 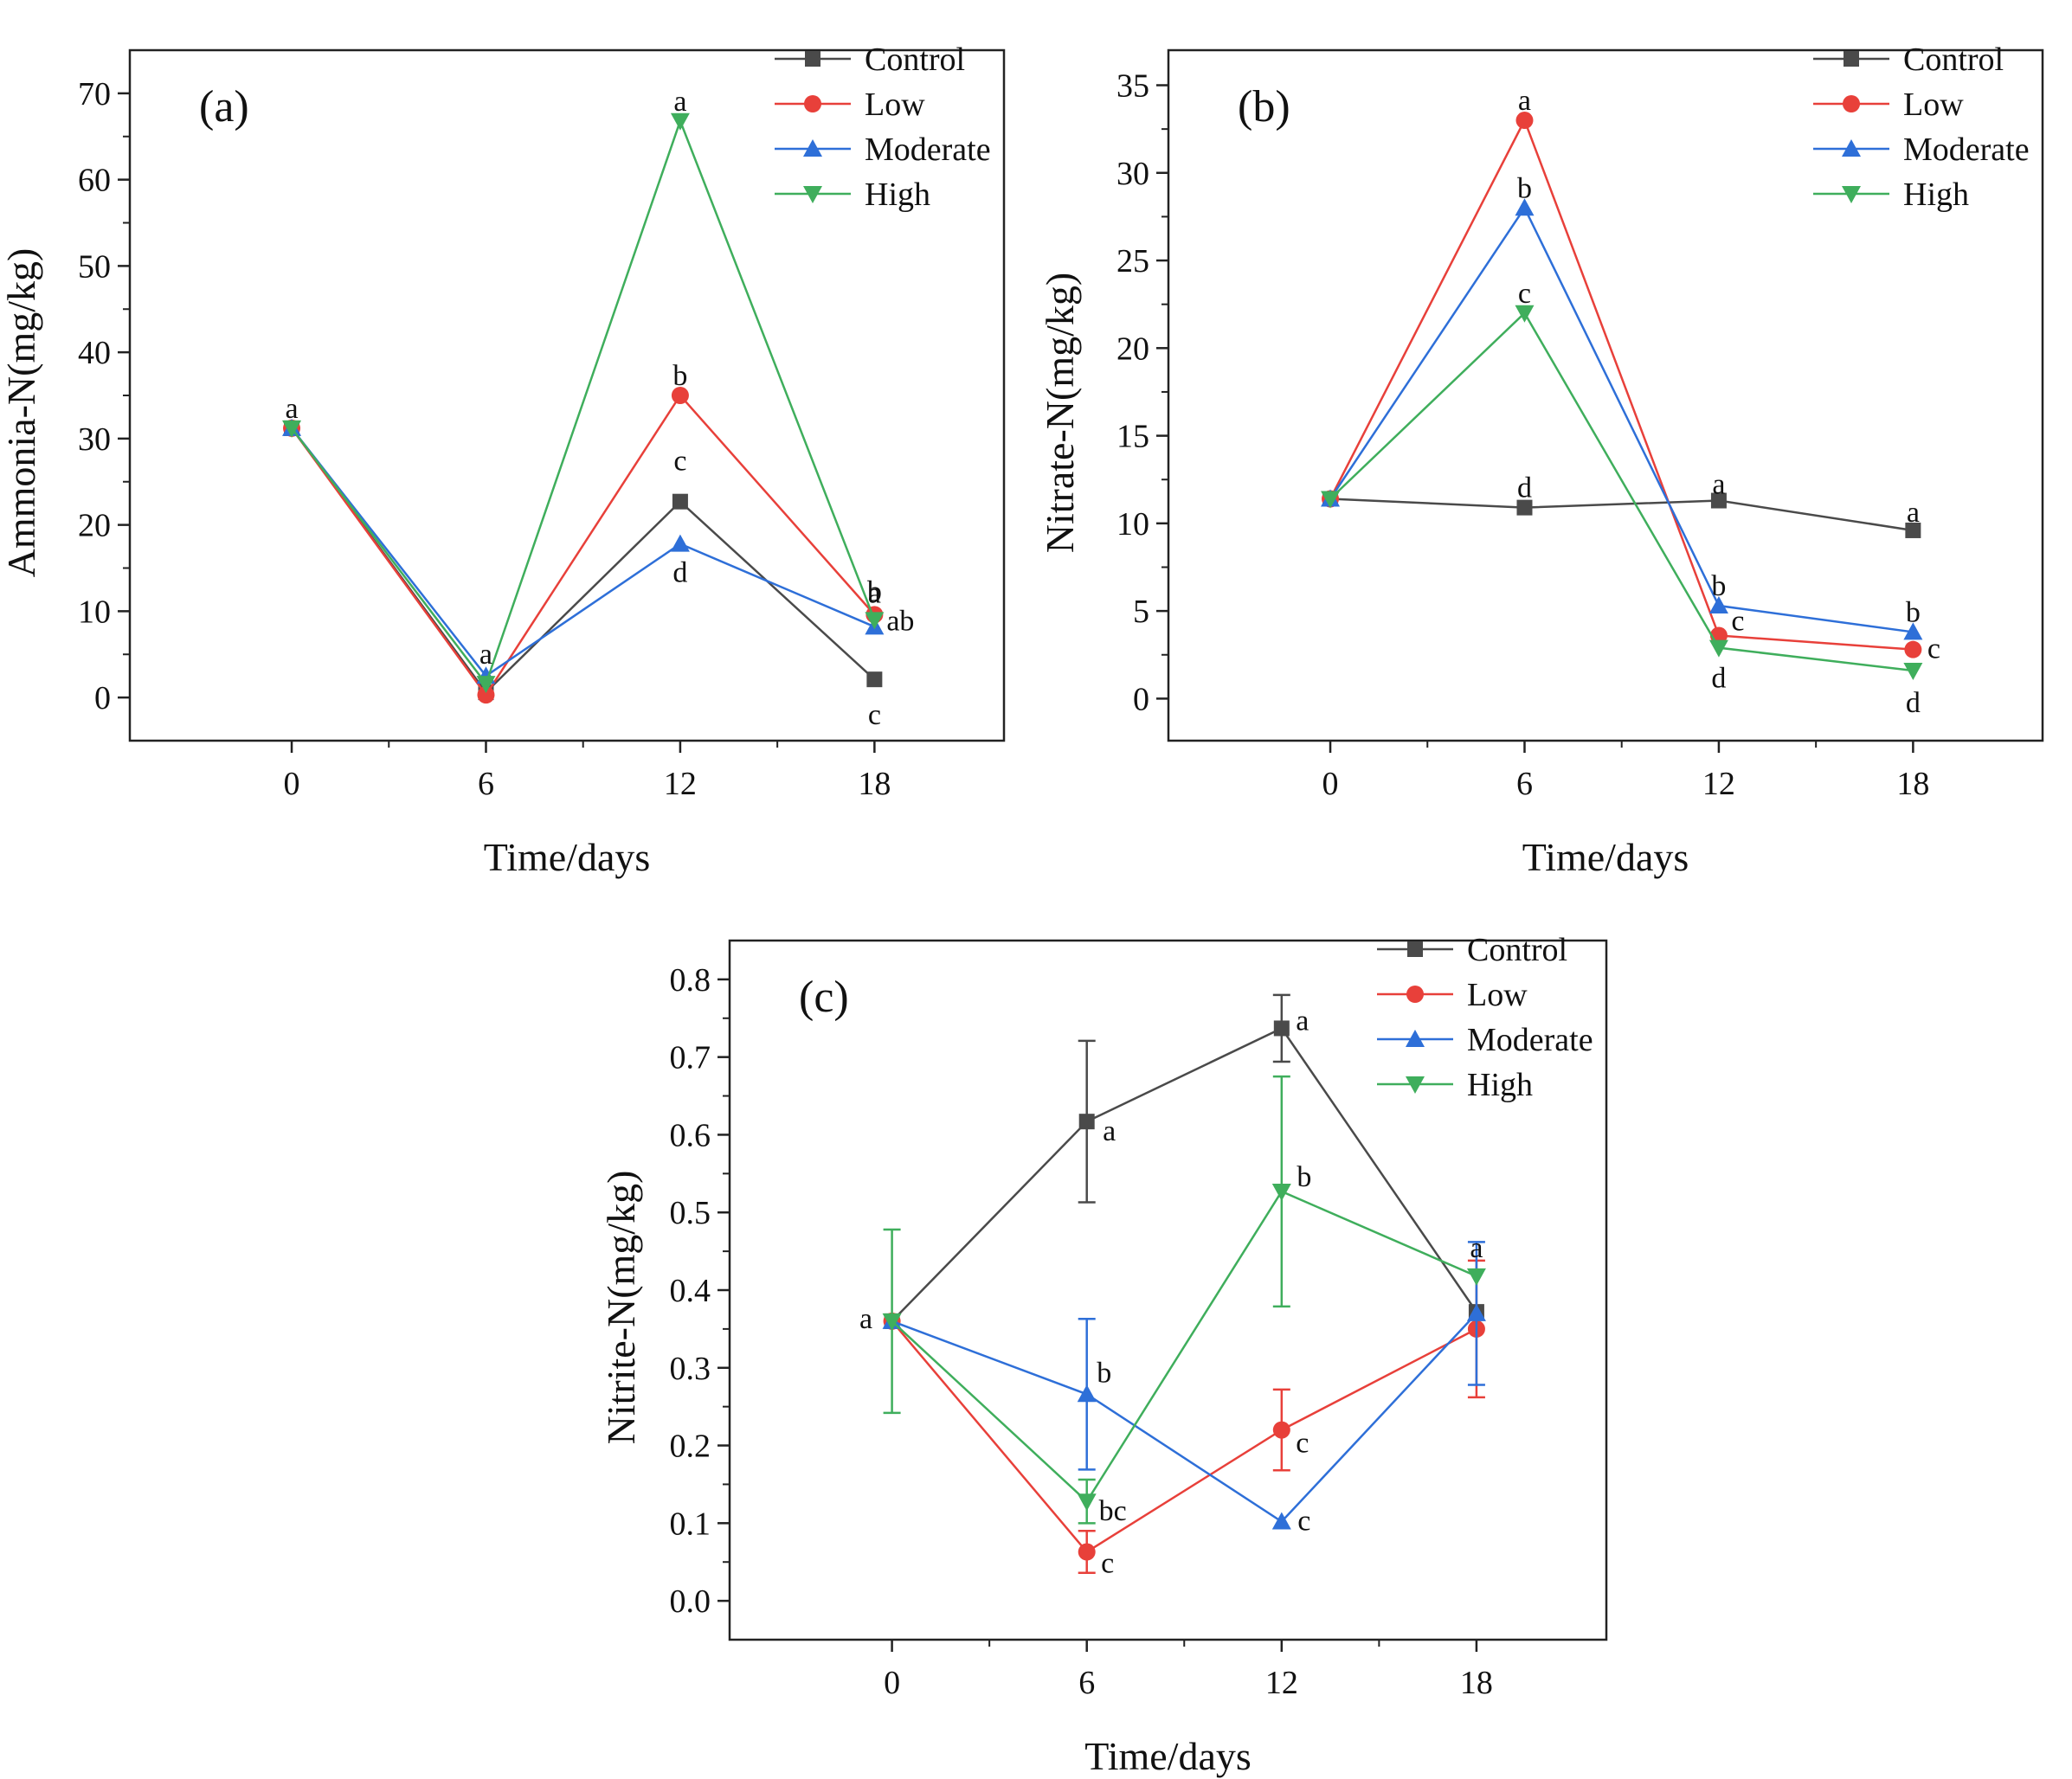 What do you see at coordinates (1132, 437) in the screenshot?
I see `y-tick-label: 15` at bounding box center [1132, 437].